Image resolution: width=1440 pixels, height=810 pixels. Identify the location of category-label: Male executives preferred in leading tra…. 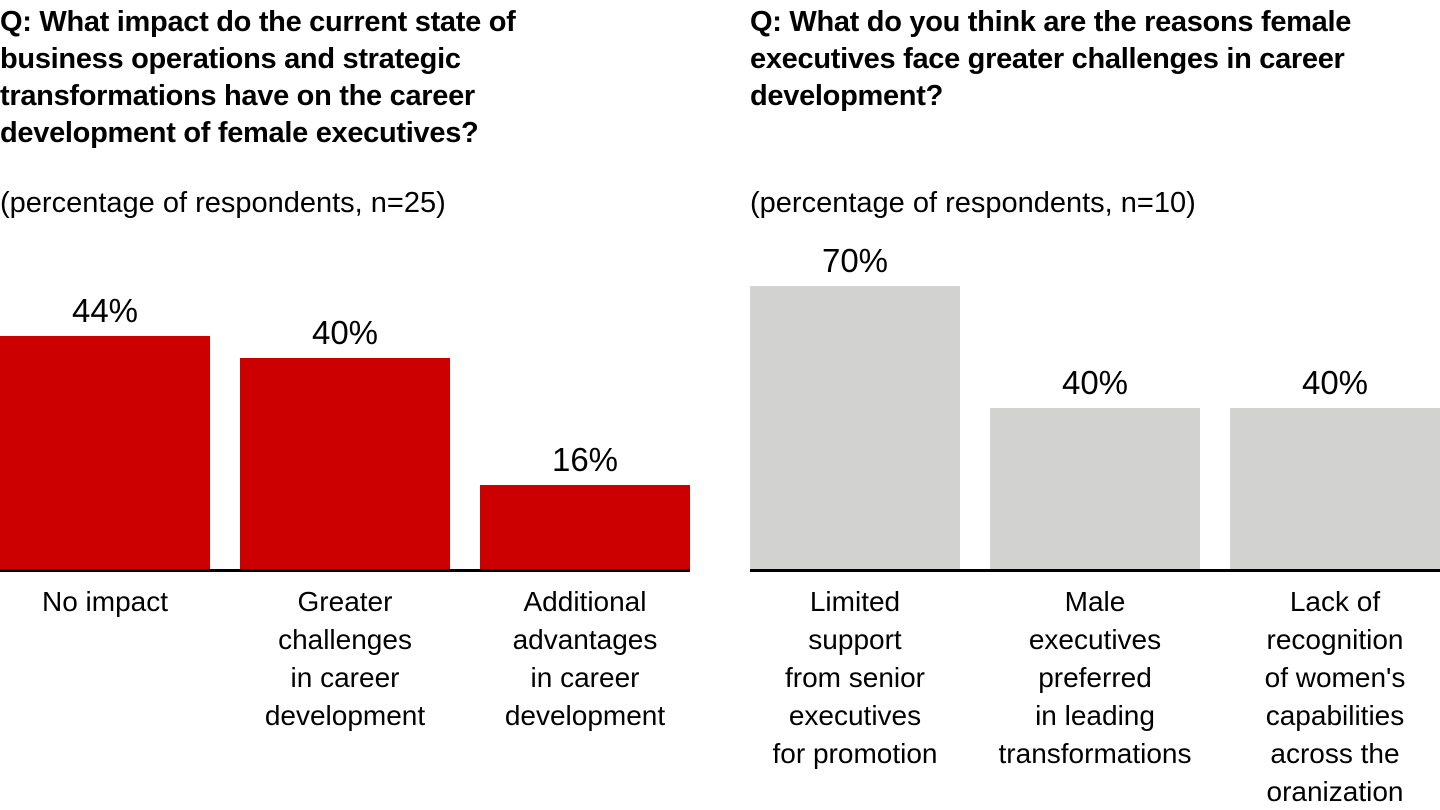
(1095, 677).